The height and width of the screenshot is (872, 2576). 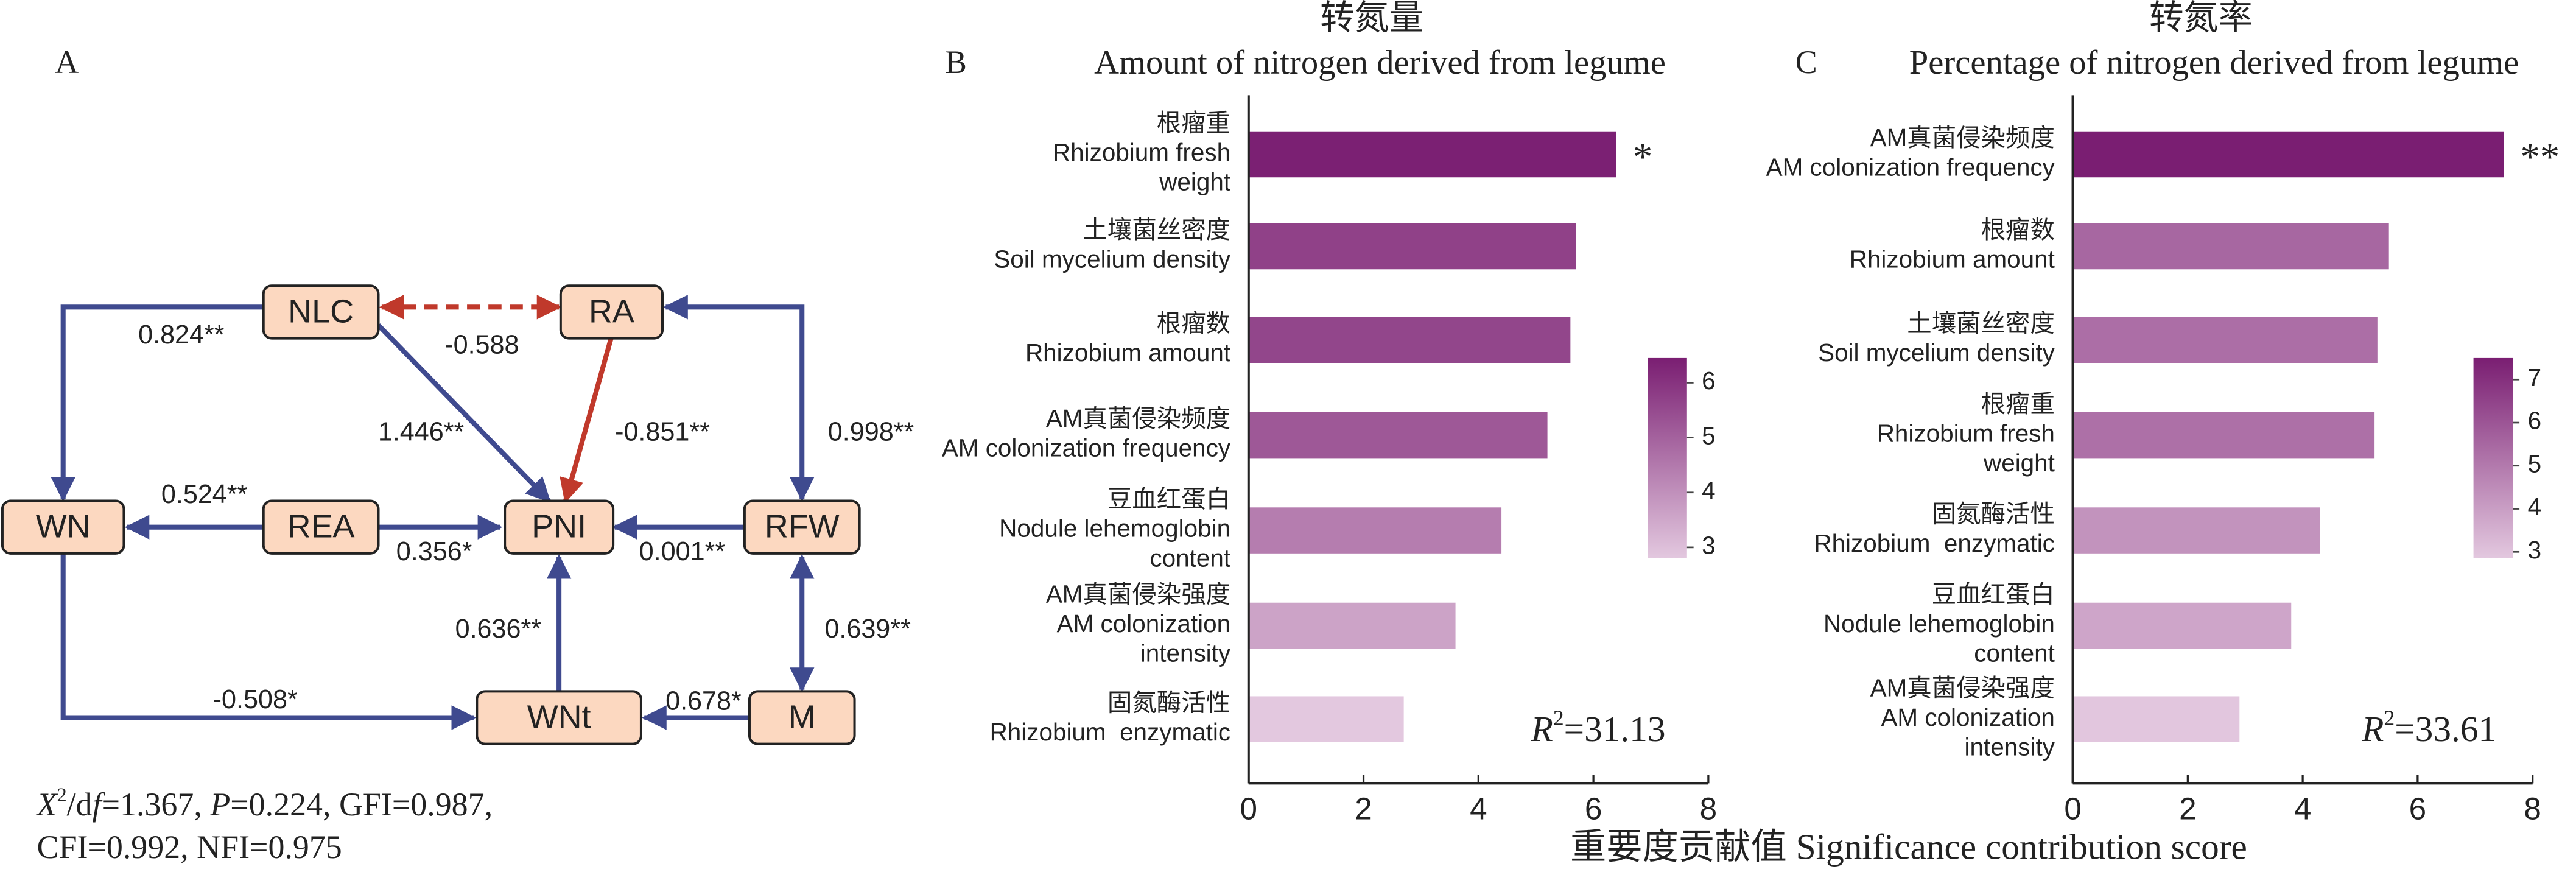 What do you see at coordinates (1981, 323) in the screenshot?
I see `category-label: 土壤菌丝密度` at bounding box center [1981, 323].